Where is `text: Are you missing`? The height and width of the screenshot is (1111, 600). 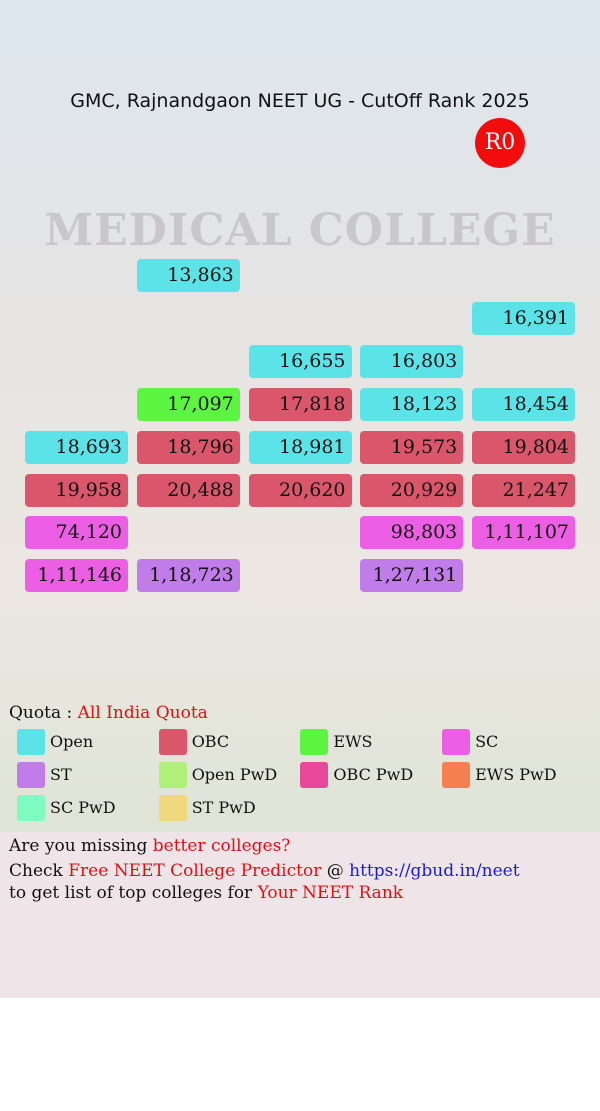 text: Are you missing is located at coordinates (81, 846).